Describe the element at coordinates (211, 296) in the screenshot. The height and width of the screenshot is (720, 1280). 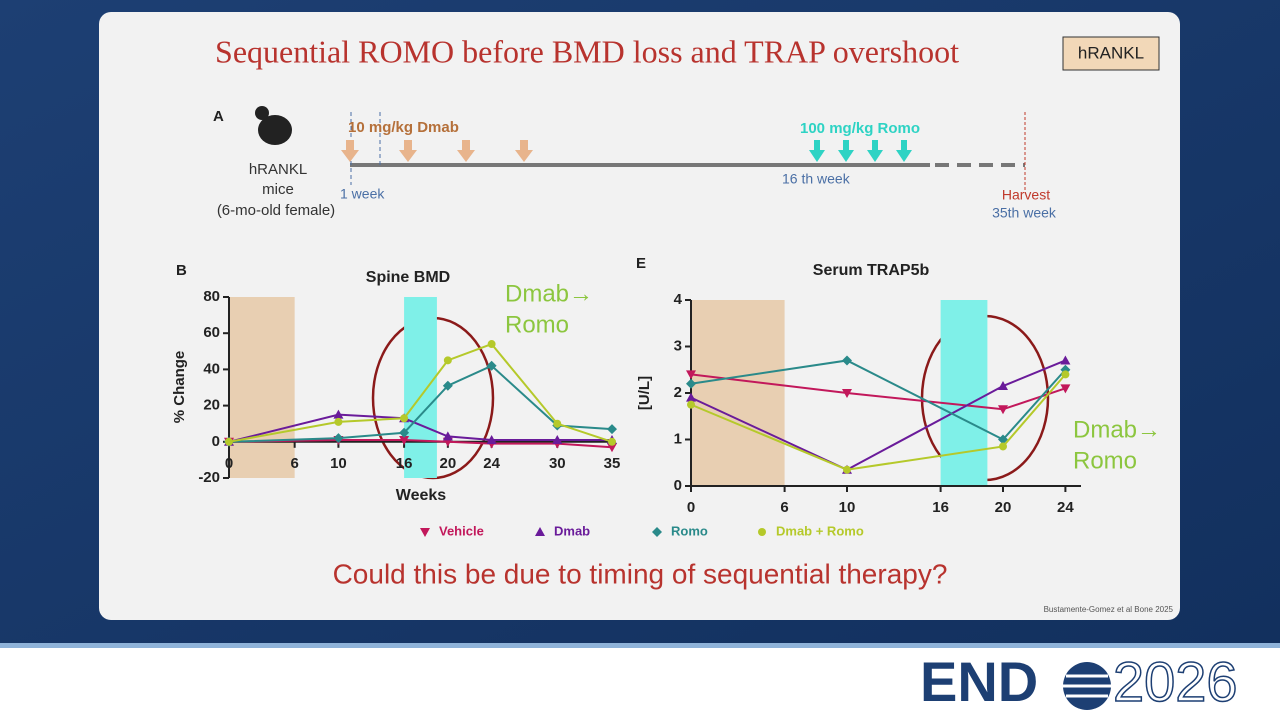
I see `y-tick-label: 80` at that location.